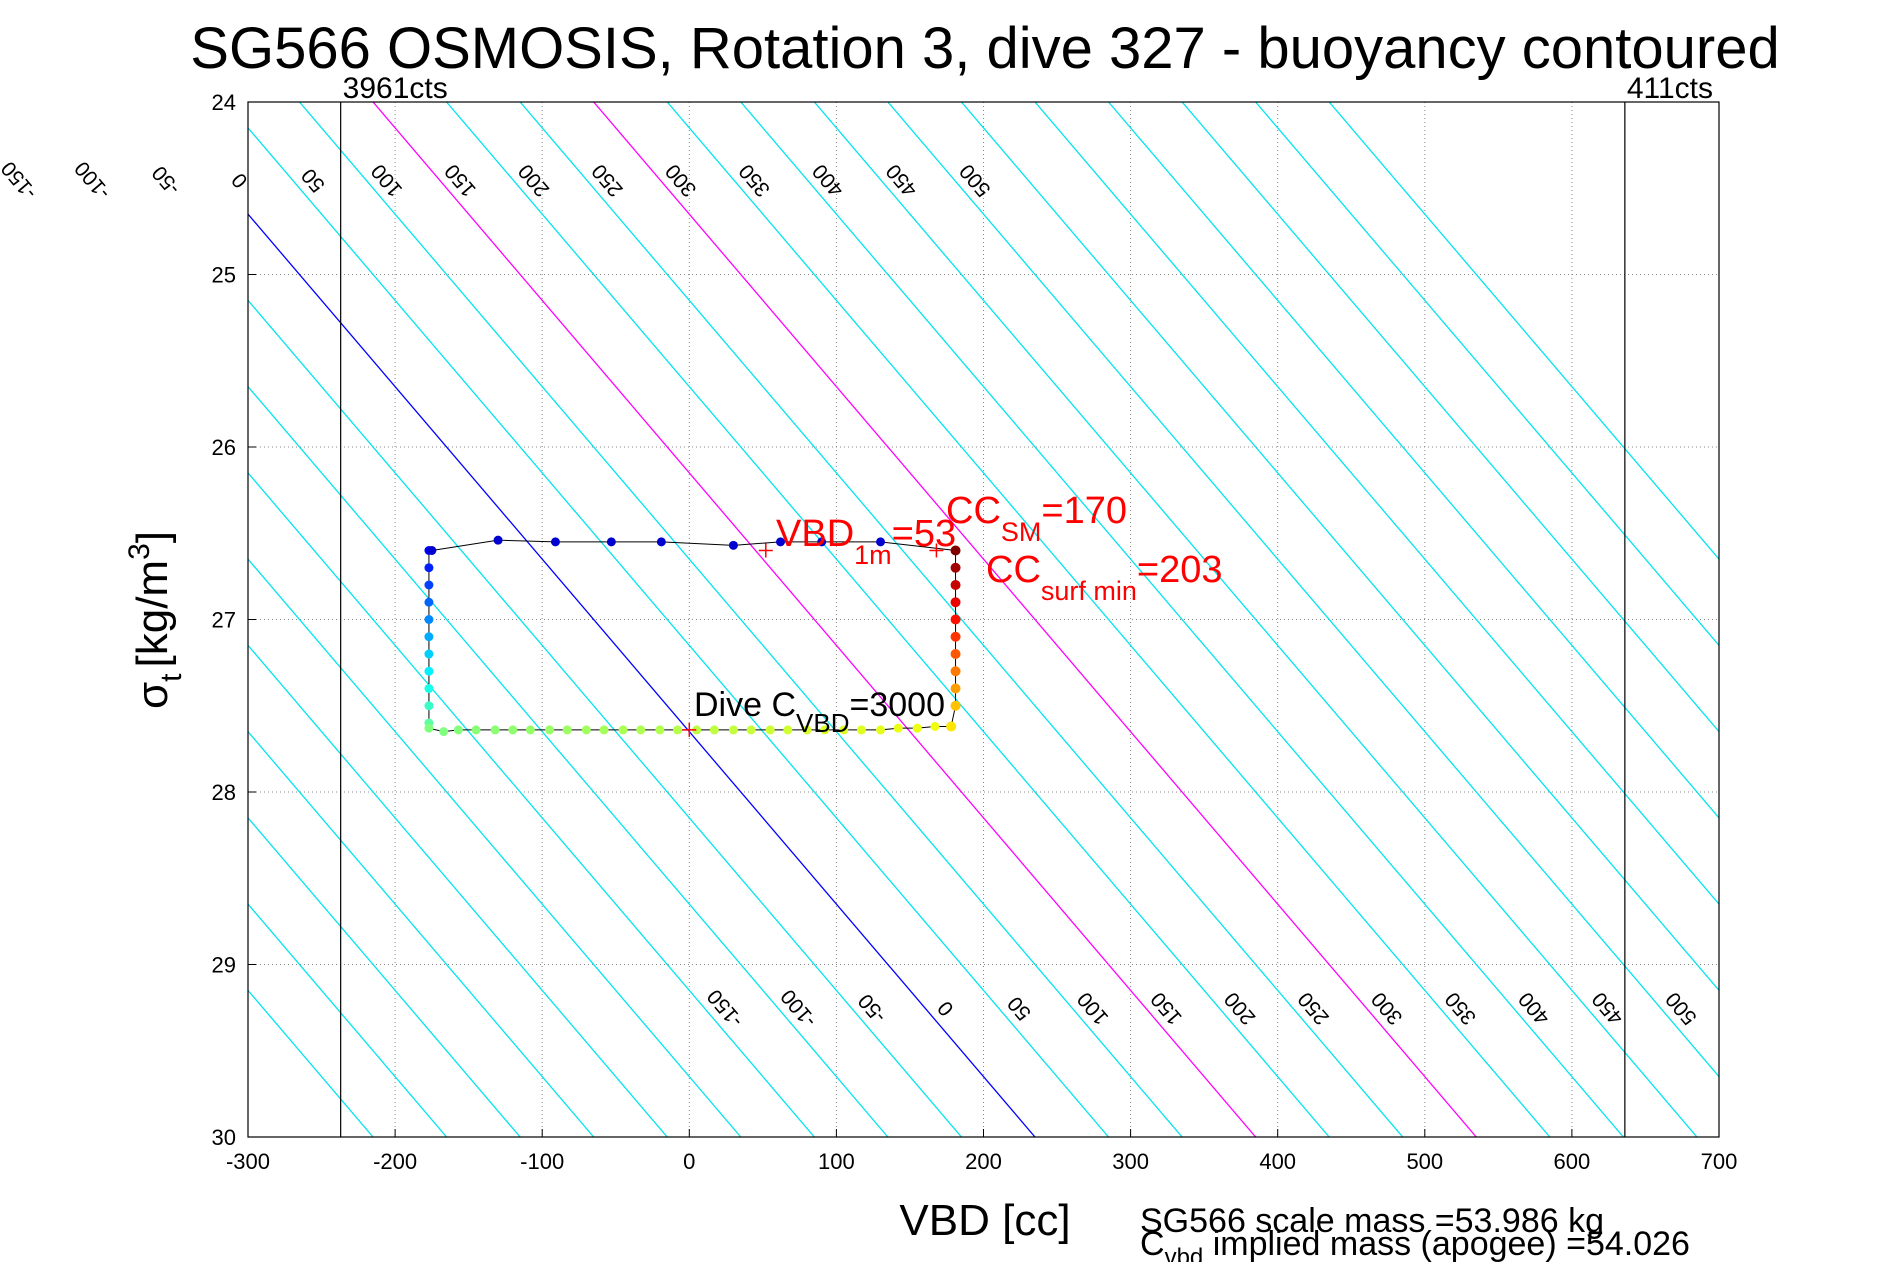 This screenshot has width=1891, height=1262. I want to click on footer-implied-mass: Cvbd implied mass (apogee) =54.026, so click(1415, 1243).